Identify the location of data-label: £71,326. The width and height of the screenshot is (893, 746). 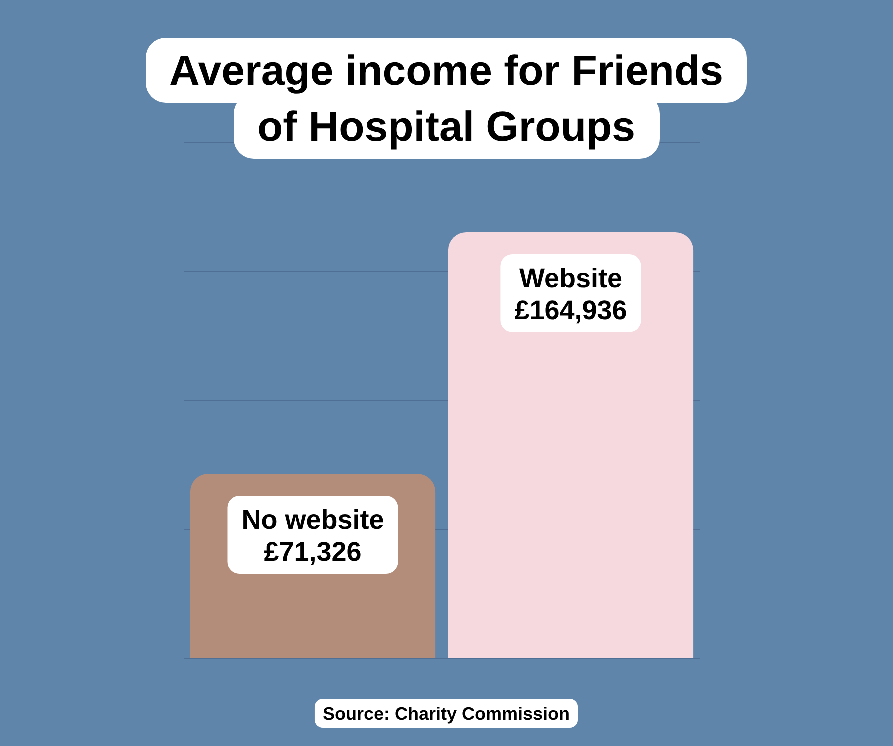
(313, 551).